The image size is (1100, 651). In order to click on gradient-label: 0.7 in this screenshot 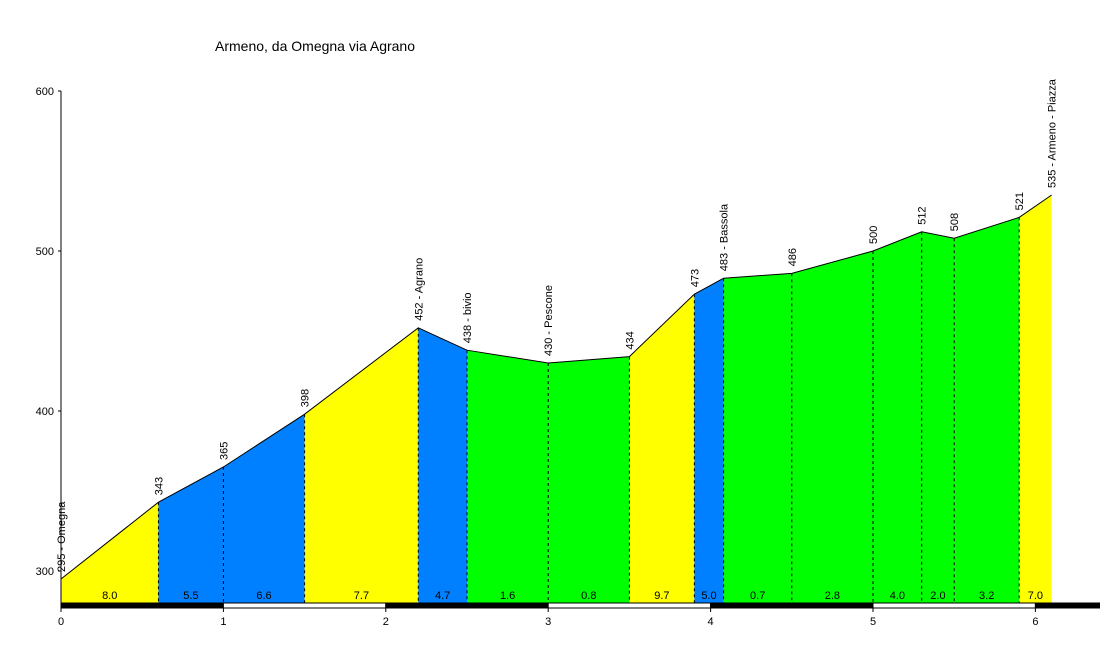, I will do `click(757, 596)`.